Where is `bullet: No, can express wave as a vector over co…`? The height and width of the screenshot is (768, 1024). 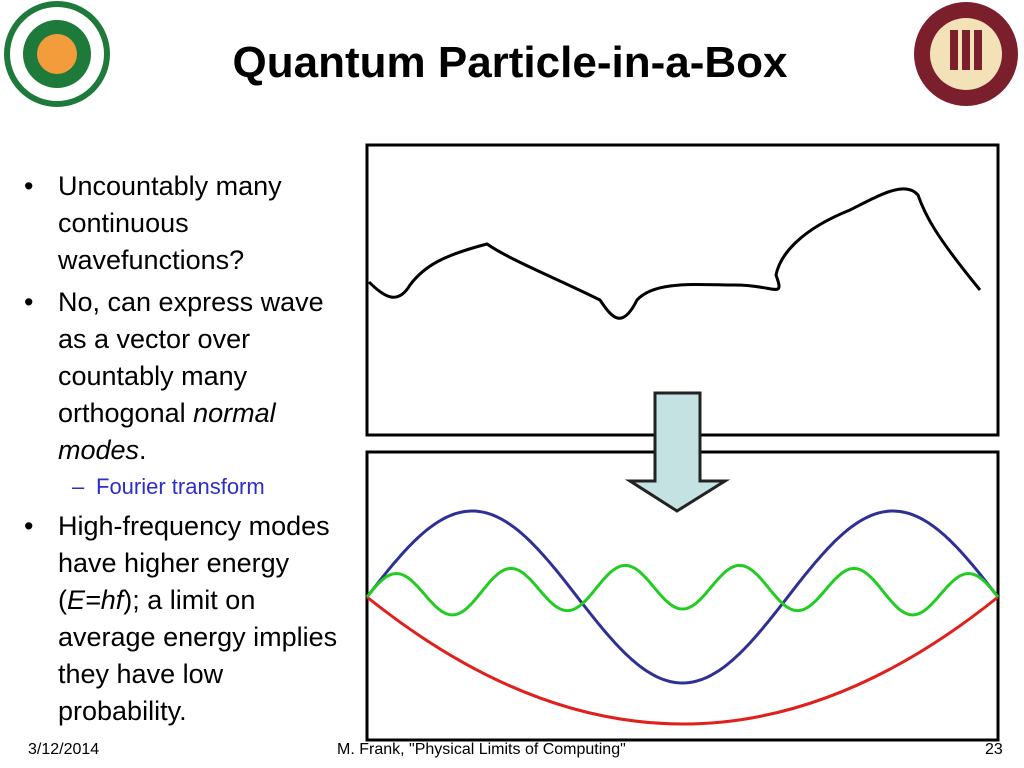 bullet: No, can express wave as a vector over co… is located at coordinates (185, 393).